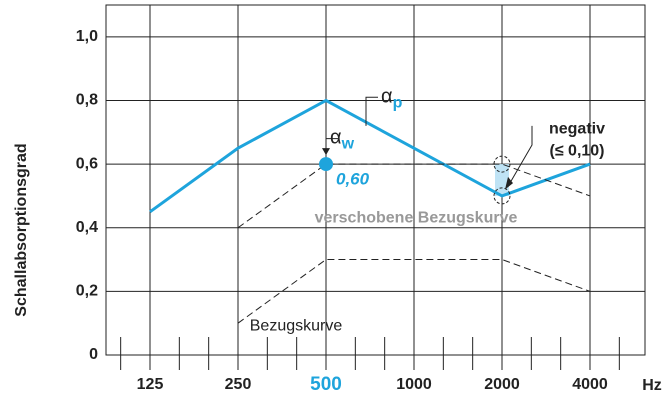  Describe the element at coordinates (150, 384) in the screenshot. I see `x-tick-label: 125` at that location.